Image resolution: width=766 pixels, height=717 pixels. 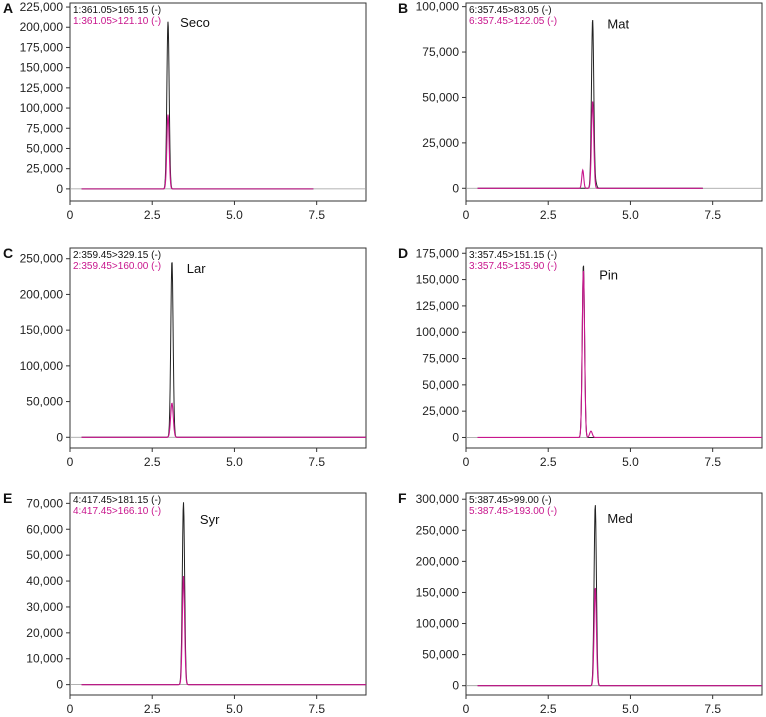 I want to click on peak-label: Seco, so click(x=195, y=22).